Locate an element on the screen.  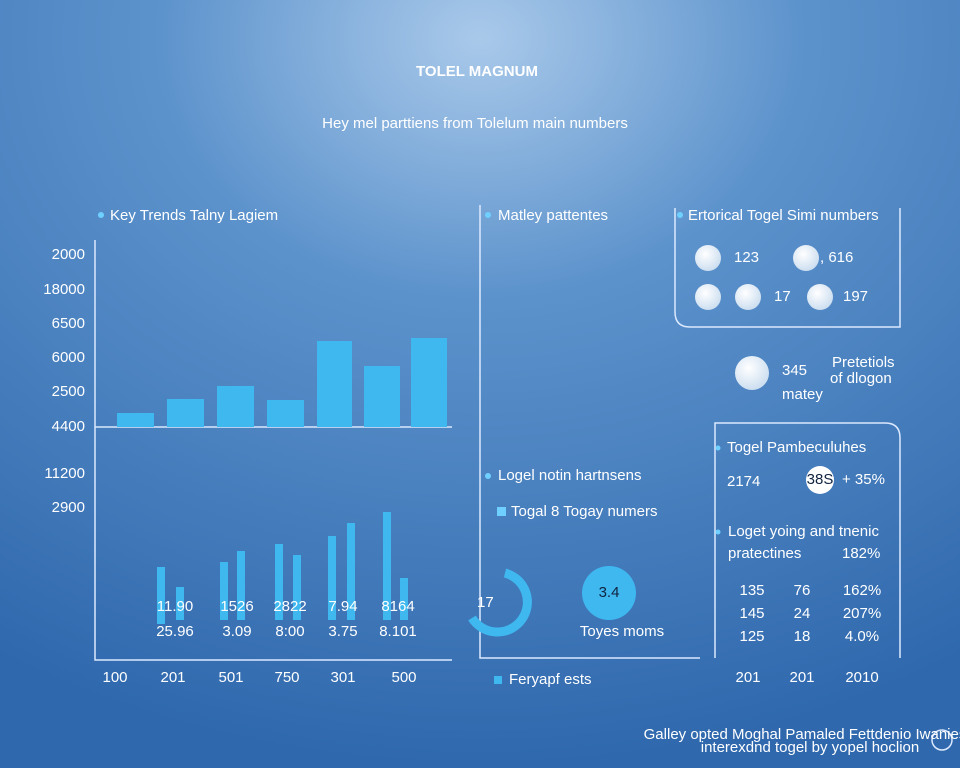
y-label: 4400 is located at coordinates (68, 426).